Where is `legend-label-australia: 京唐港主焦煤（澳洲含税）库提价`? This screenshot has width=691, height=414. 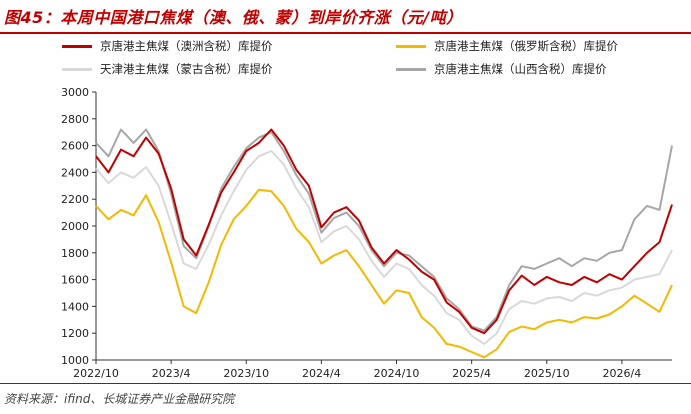
legend-label-australia: 京唐港主焦煤（澳洲含税）库提价 is located at coordinates (186, 46).